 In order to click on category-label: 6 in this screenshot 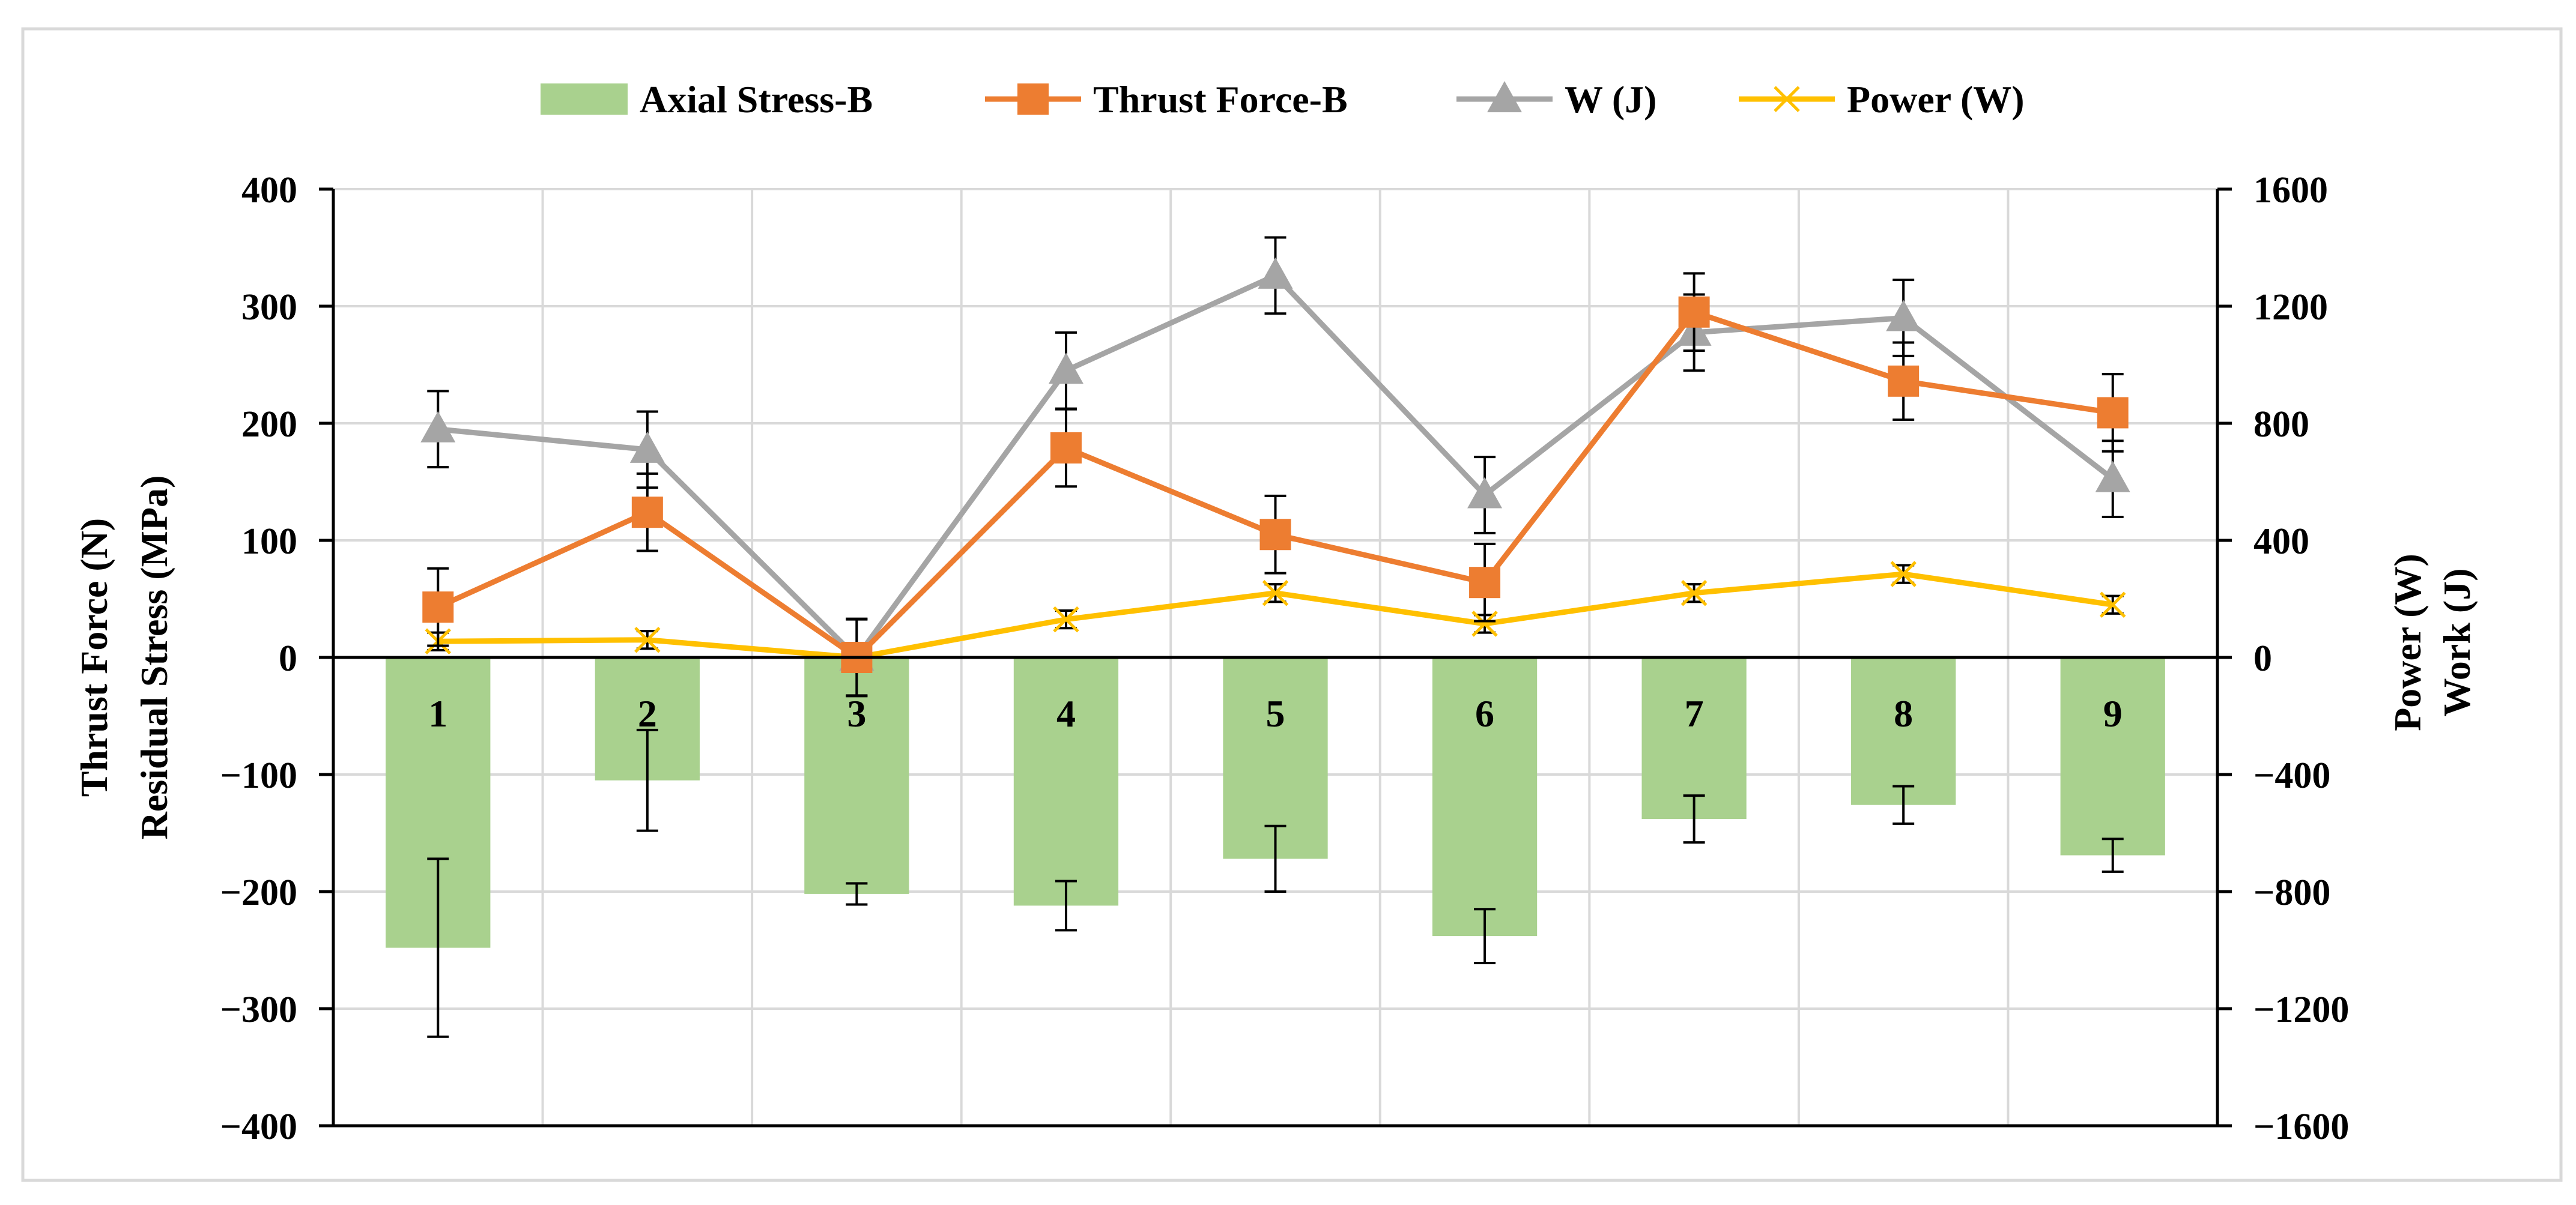, I will do `click(1484, 713)`.